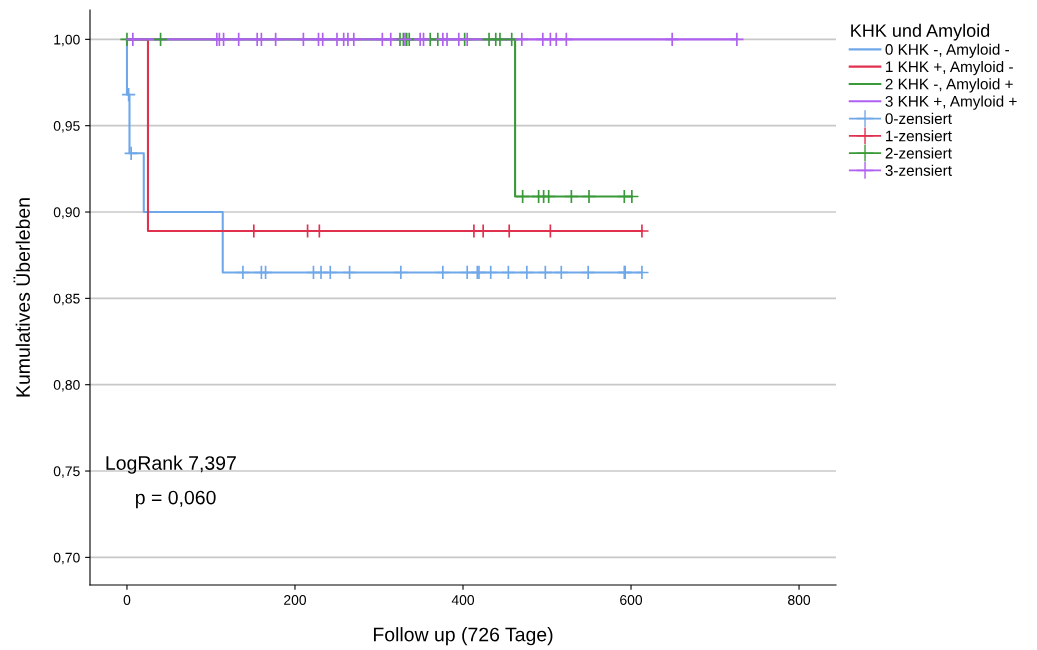 The height and width of the screenshot is (650, 1037). Describe the element at coordinates (949, 68) in the screenshot. I see `legend-label: 1 KHK +, Amyloid -` at that location.